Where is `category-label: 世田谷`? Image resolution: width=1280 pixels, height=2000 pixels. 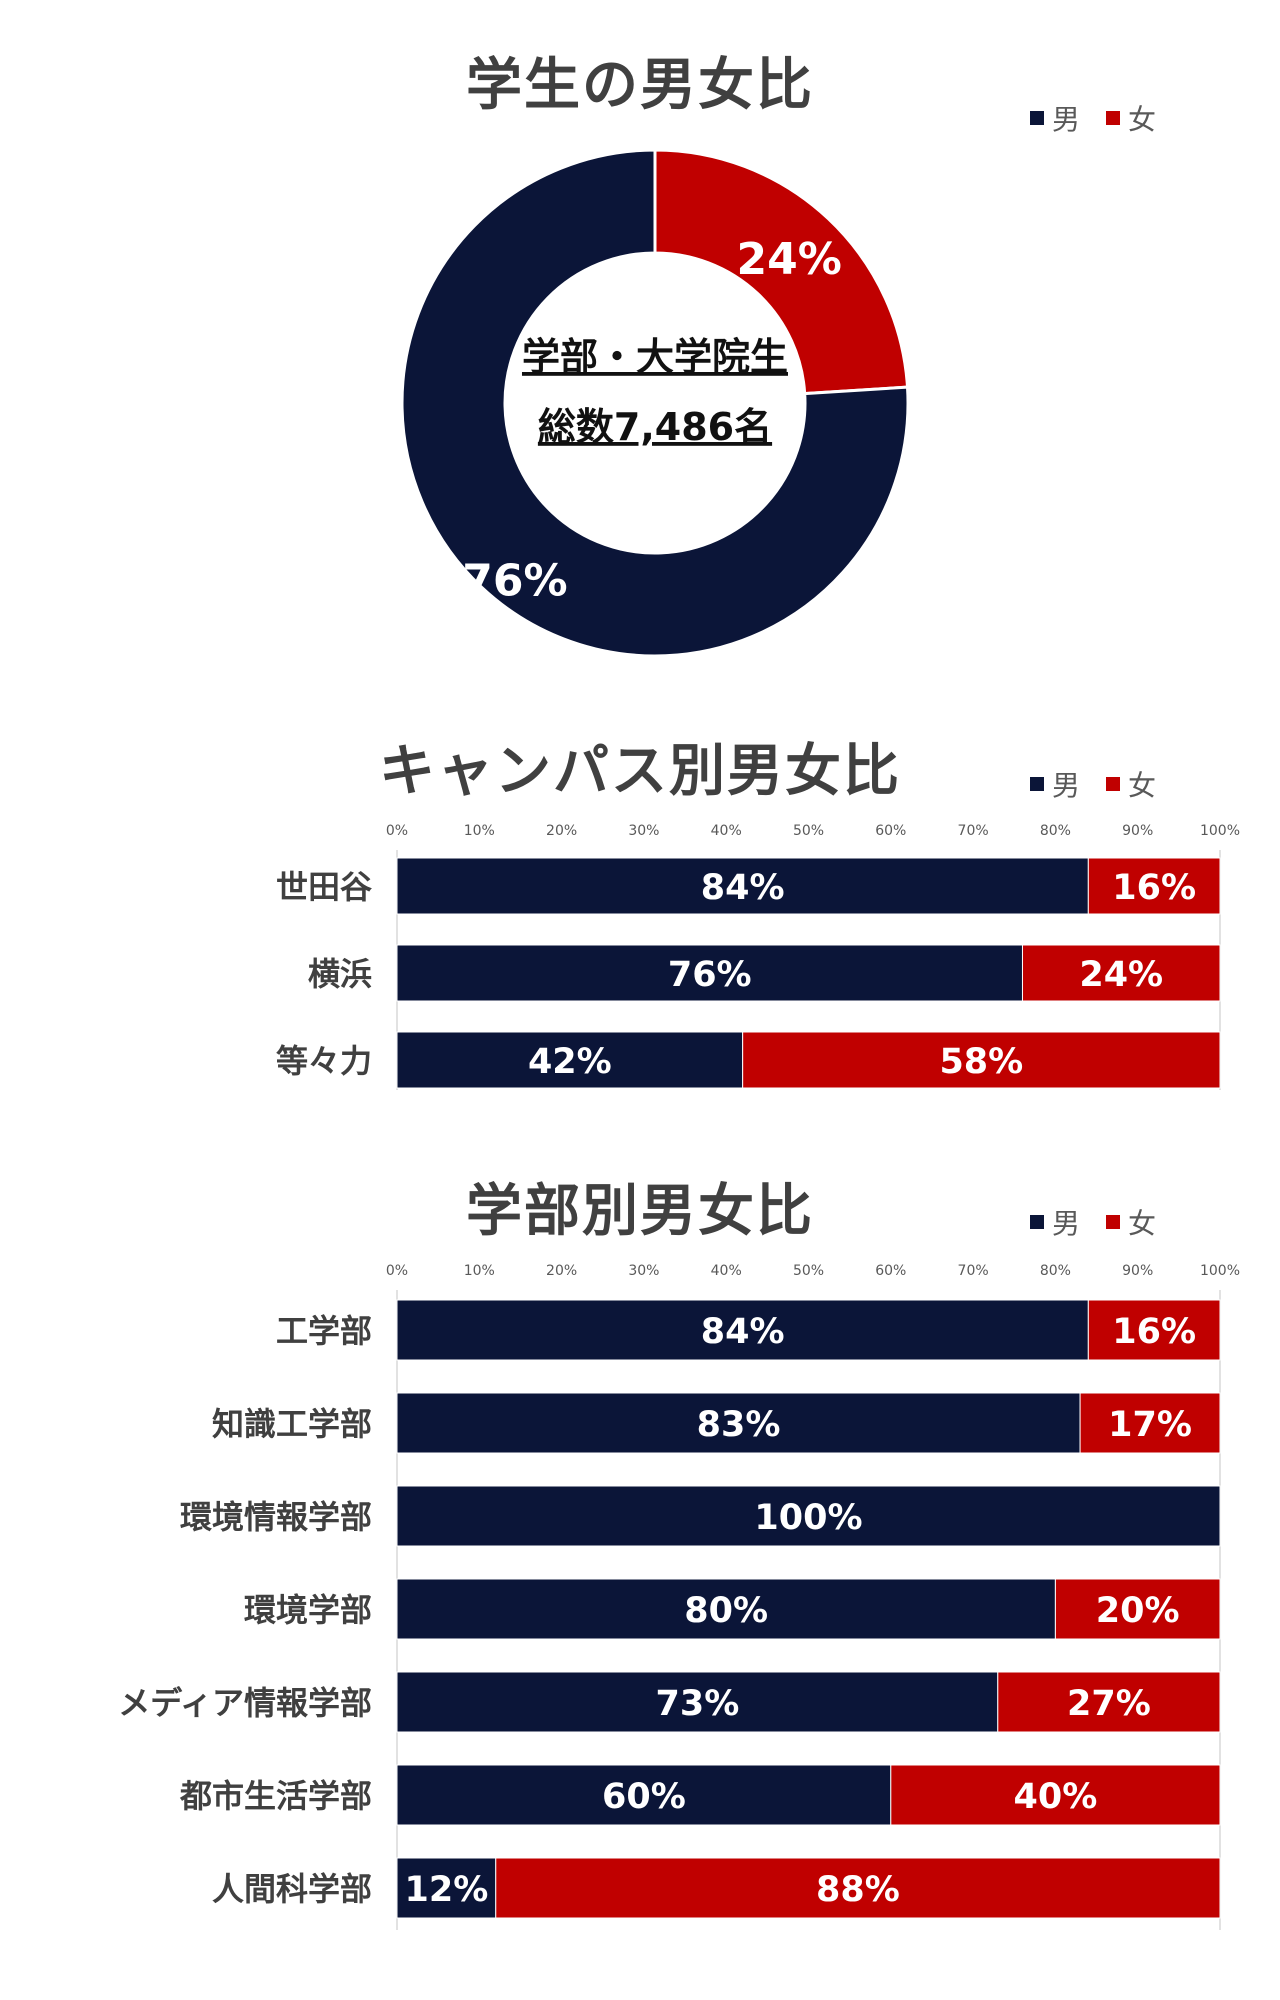 category-label: 世田谷 is located at coordinates (324, 887).